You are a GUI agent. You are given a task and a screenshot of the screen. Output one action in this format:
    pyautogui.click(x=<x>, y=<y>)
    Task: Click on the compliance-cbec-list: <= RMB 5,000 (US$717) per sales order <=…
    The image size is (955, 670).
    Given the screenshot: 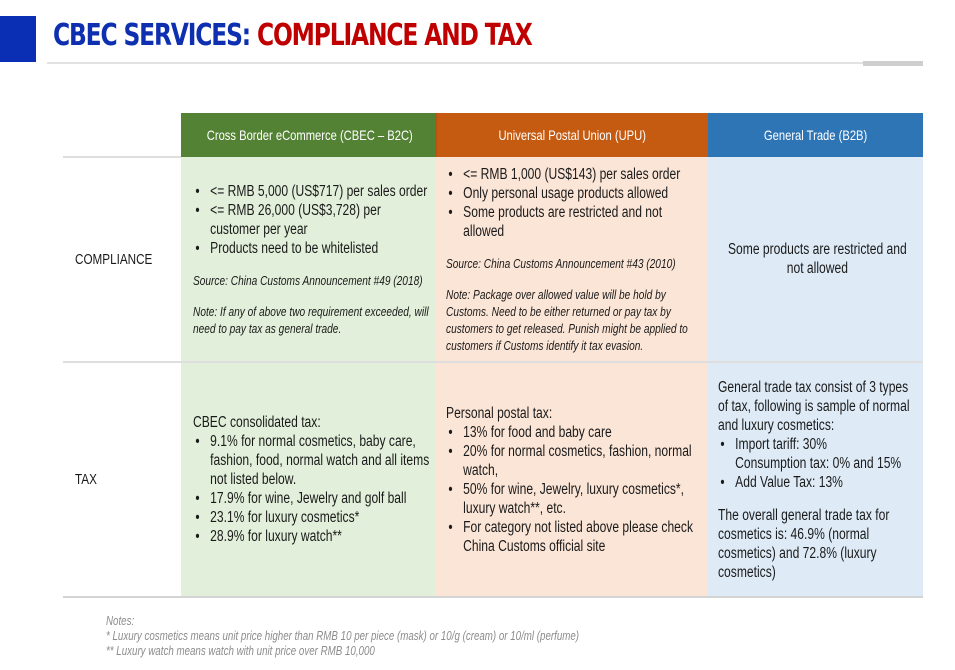 What is the action you would take?
    pyautogui.click(x=311, y=220)
    